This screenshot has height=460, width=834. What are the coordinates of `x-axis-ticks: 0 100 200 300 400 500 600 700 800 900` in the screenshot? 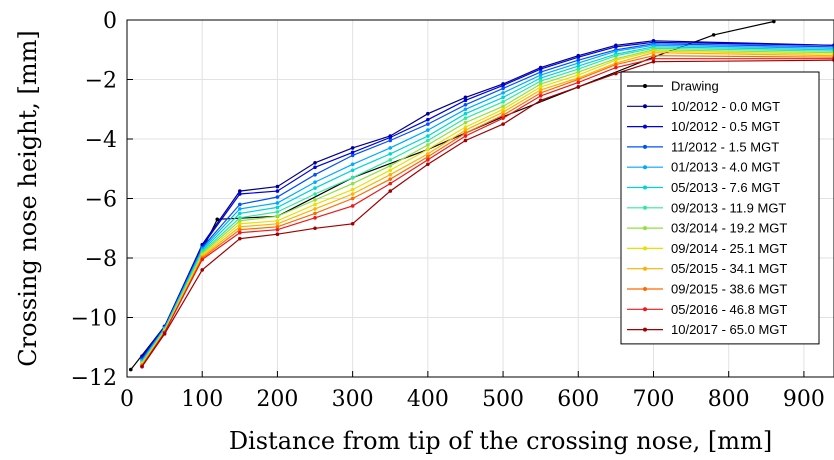 It's located at (472, 391).